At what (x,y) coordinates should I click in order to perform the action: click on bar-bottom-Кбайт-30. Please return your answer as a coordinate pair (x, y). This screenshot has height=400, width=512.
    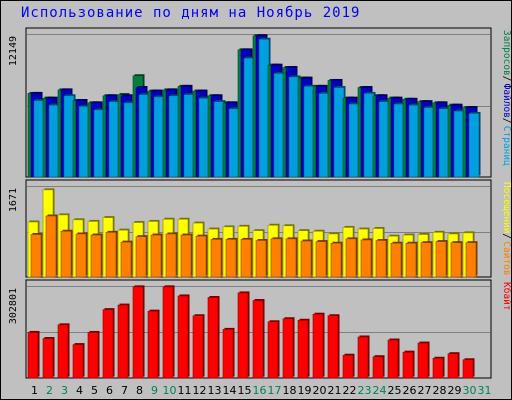
    Looking at the image, I should click on (468, 369).